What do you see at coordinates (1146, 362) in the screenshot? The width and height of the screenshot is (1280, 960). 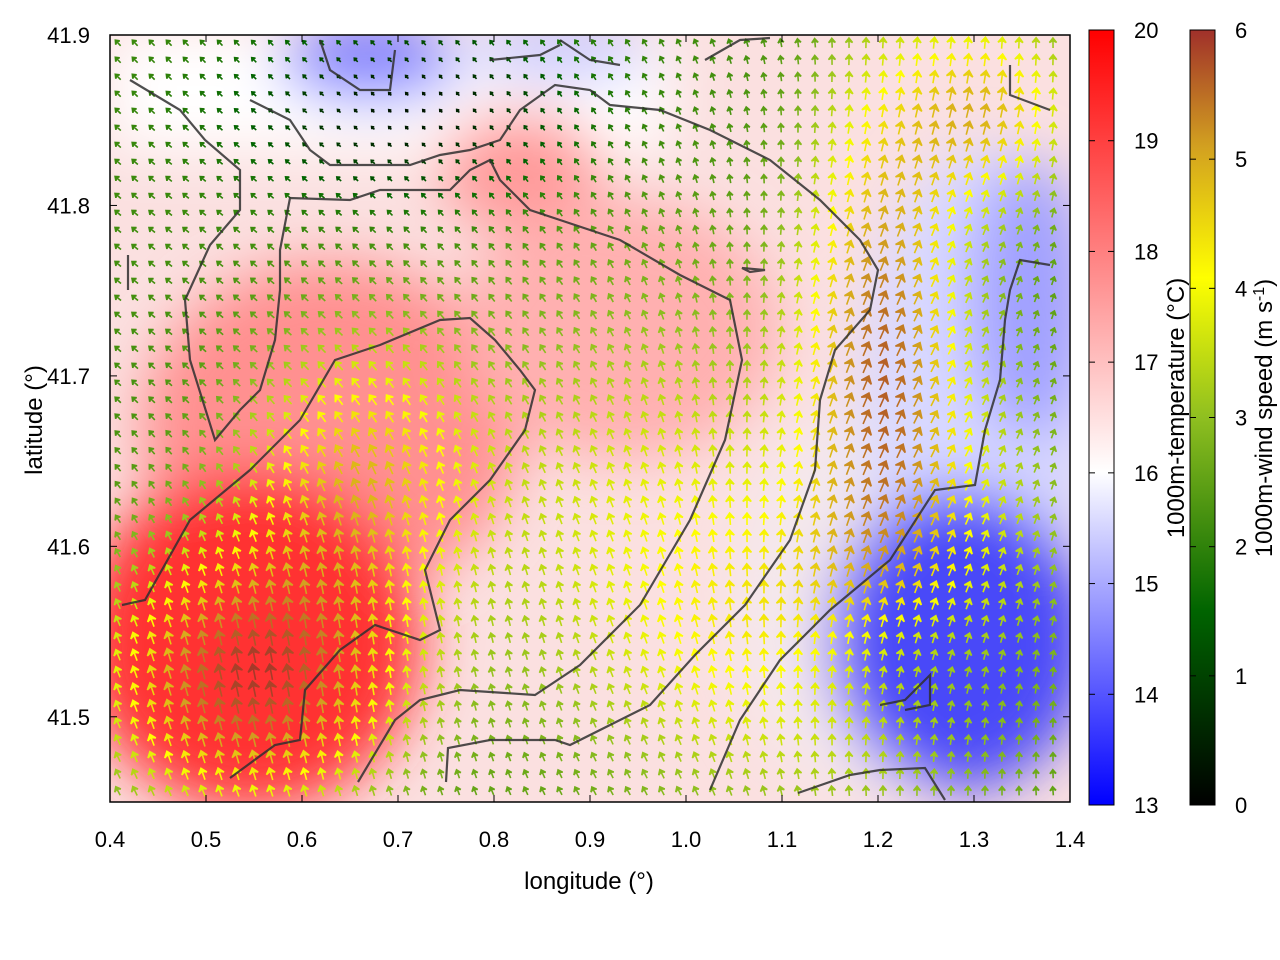 I see `temperature-colorbar-tick-label: 17` at bounding box center [1146, 362].